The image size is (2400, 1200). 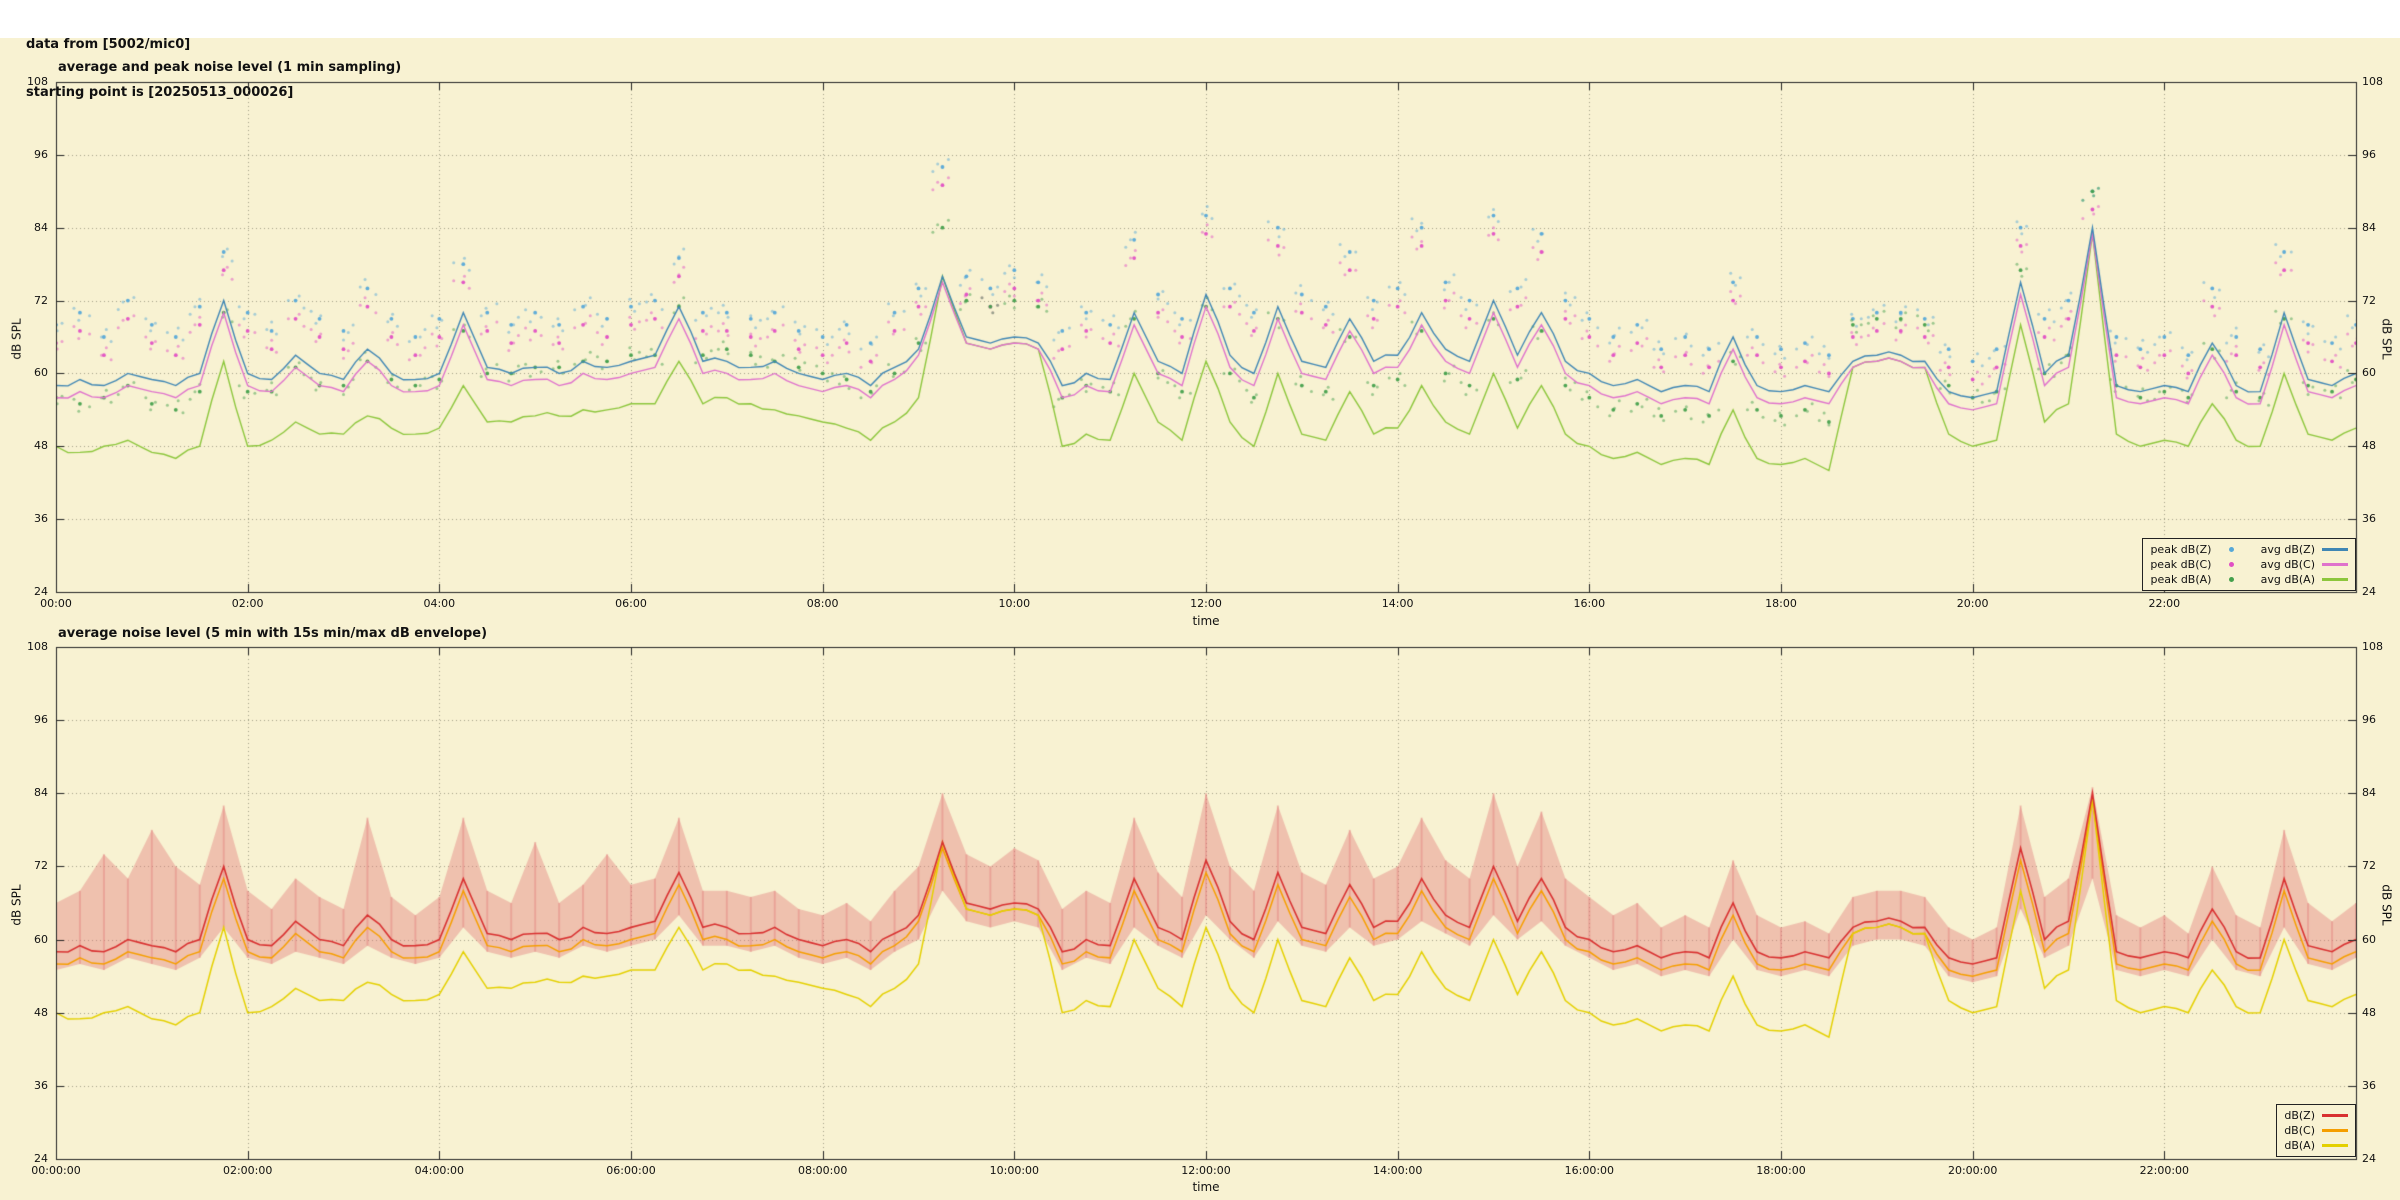 I want to click on x-tick-label: 18:00, so click(x=1781, y=603).